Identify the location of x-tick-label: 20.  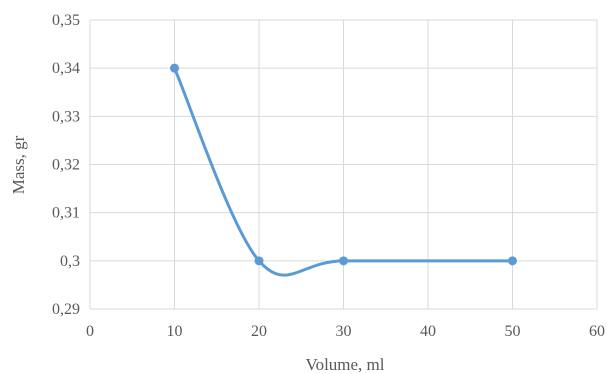
(259, 331).